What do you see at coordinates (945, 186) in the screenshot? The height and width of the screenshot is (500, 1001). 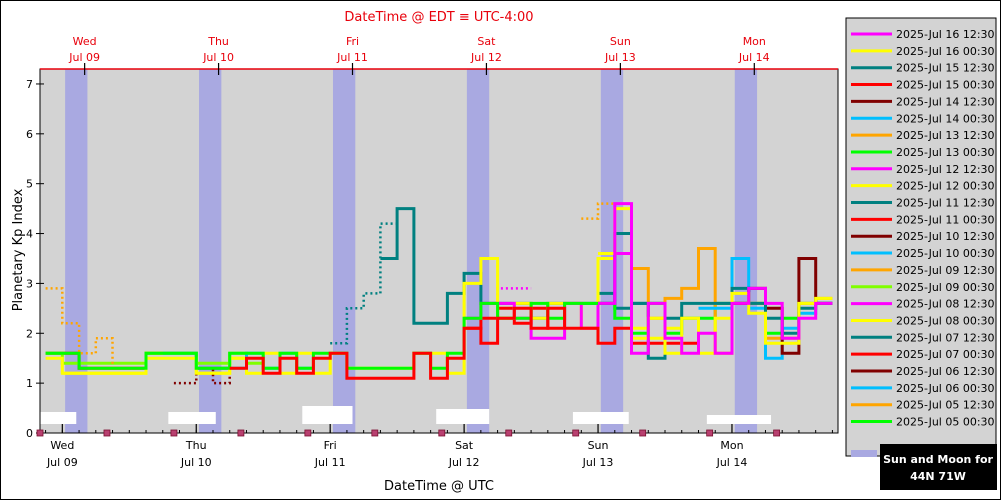 I see `legend-label-9: 2025-Jul 12 00:30` at bounding box center [945, 186].